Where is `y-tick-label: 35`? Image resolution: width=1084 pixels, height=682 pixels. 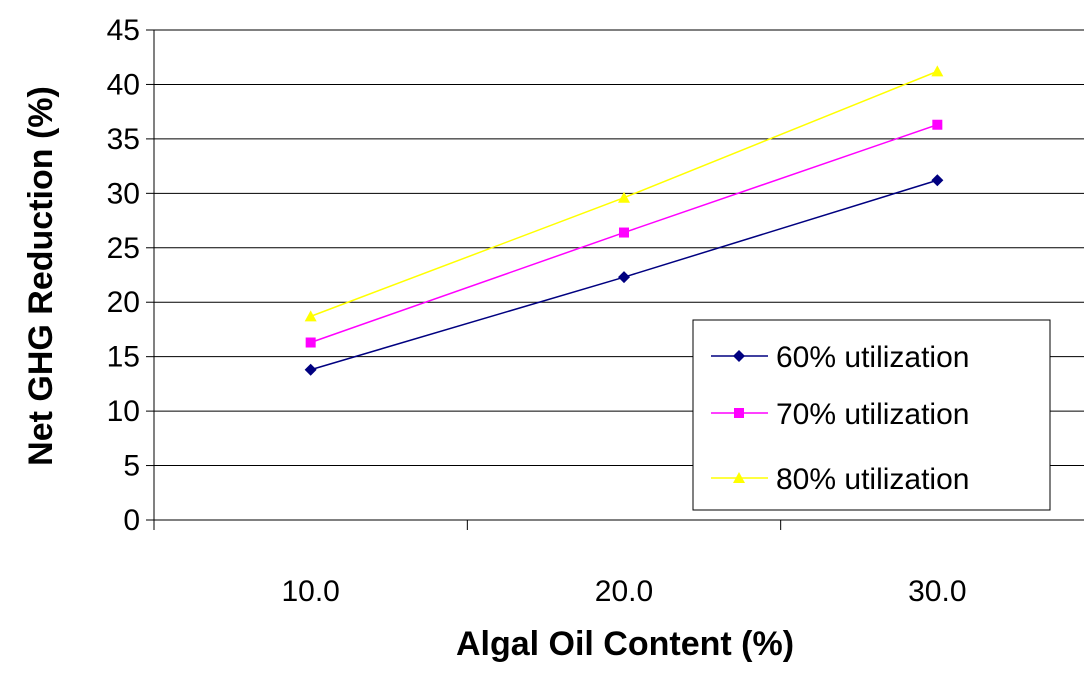 y-tick-label: 35 is located at coordinates (123, 139).